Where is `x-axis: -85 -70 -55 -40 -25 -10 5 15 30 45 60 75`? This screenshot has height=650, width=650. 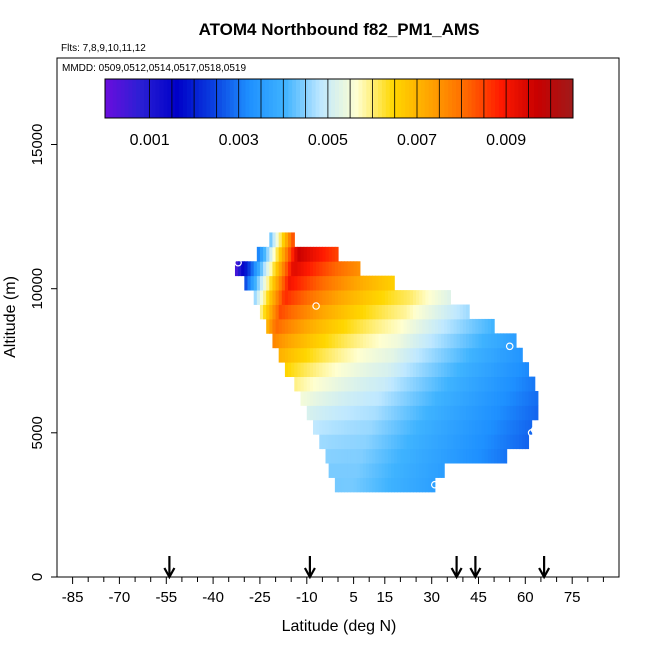 x-axis: -85 -70 -55 -40 -25 -10 5 15 30 45 60 75 is located at coordinates (333, 591).